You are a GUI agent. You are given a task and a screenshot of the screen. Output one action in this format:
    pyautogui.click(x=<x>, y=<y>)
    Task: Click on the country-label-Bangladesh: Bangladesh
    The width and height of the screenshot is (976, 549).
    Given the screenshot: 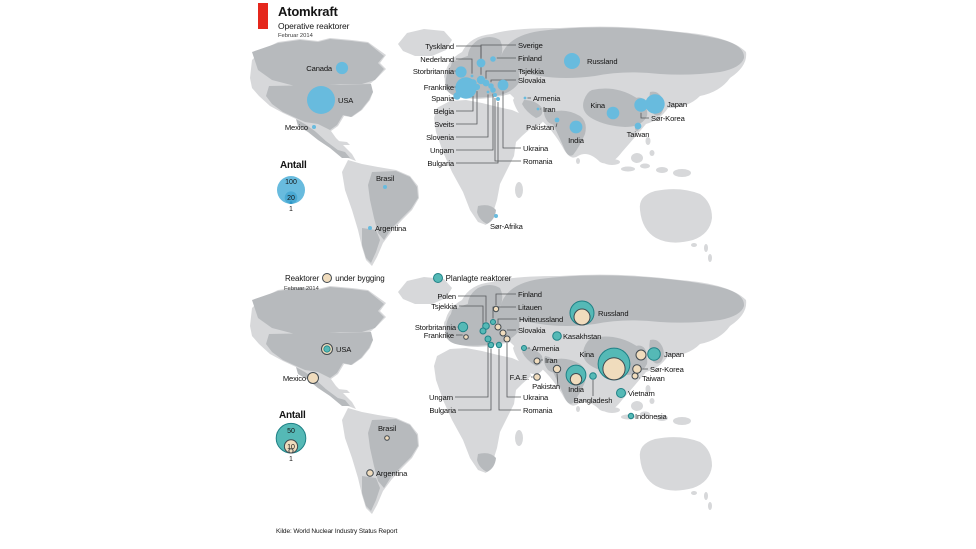 What is the action you would take?
    pyautogui.click(x=593, y=400)
    